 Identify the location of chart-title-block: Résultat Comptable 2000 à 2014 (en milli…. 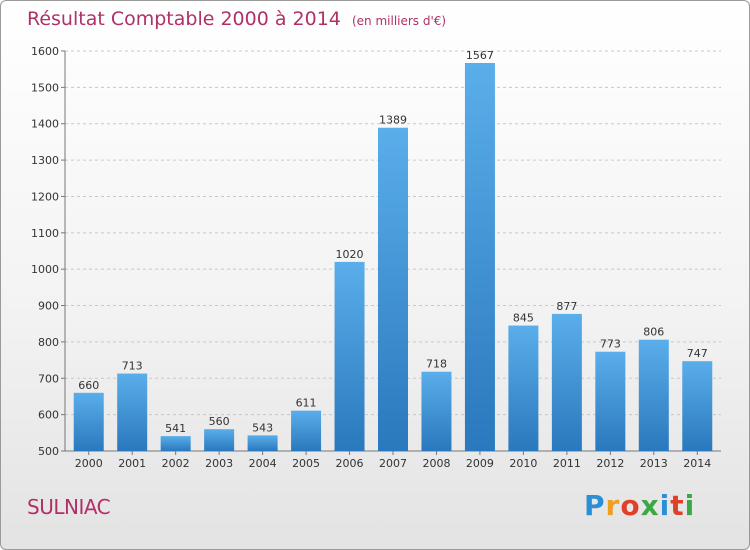
(236, 19).